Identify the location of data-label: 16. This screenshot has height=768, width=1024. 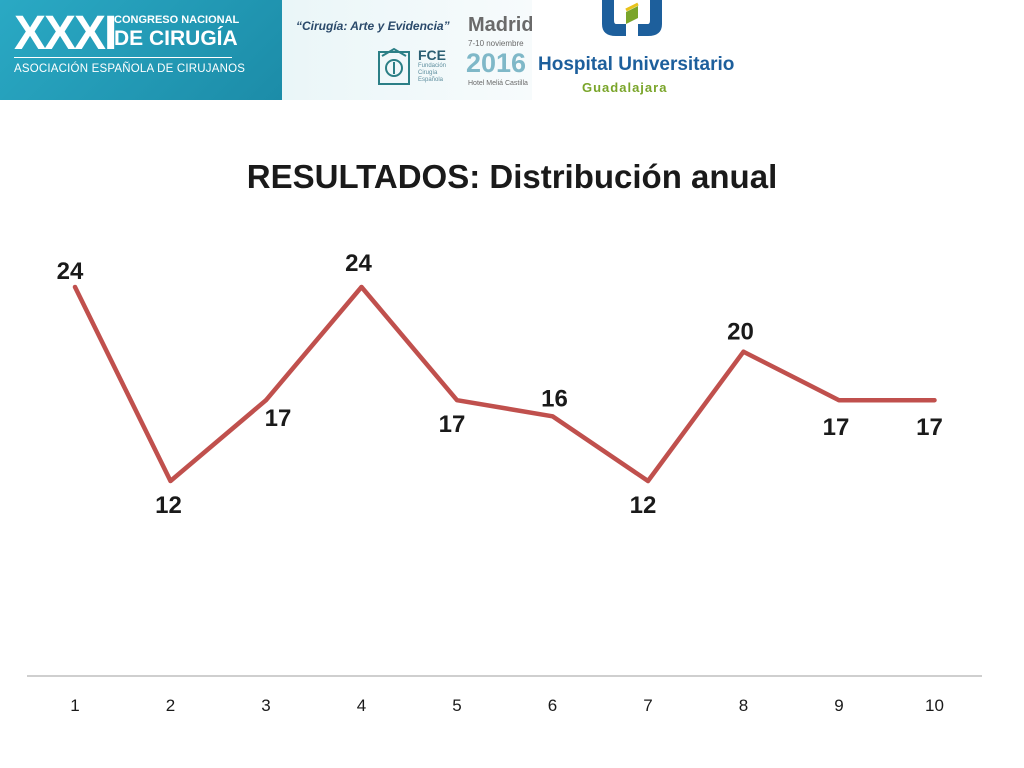
(554, 398).